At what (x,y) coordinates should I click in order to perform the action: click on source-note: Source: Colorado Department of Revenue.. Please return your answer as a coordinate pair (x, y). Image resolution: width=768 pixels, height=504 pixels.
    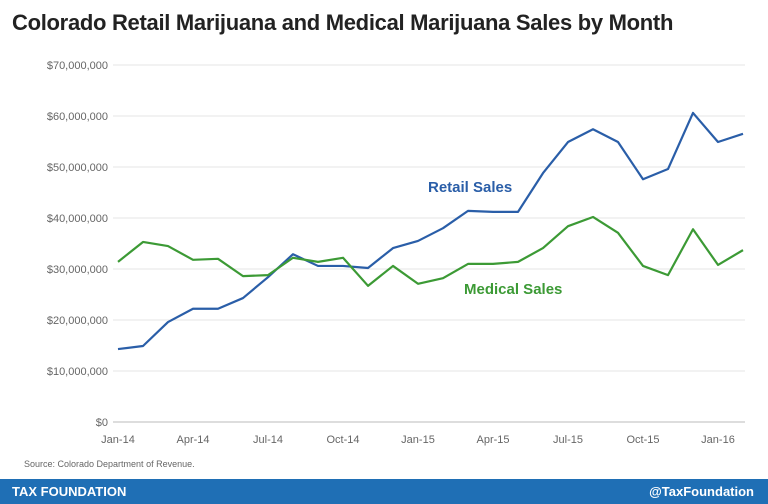
    Looking at the image, I should click on (109, 464).